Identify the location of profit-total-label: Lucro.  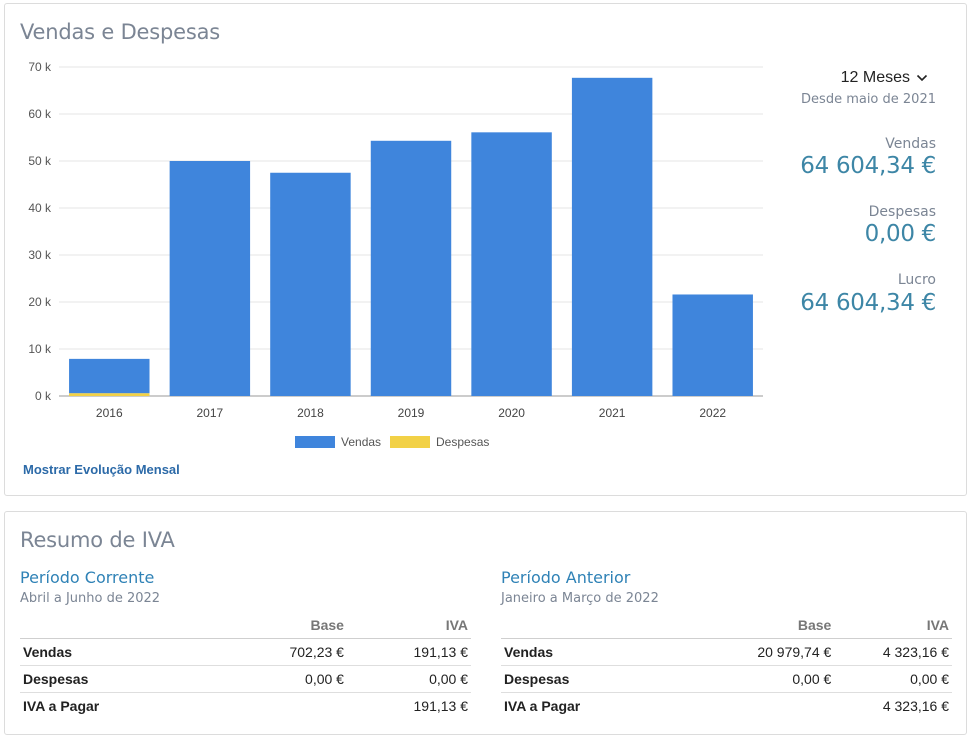
(916, 280).